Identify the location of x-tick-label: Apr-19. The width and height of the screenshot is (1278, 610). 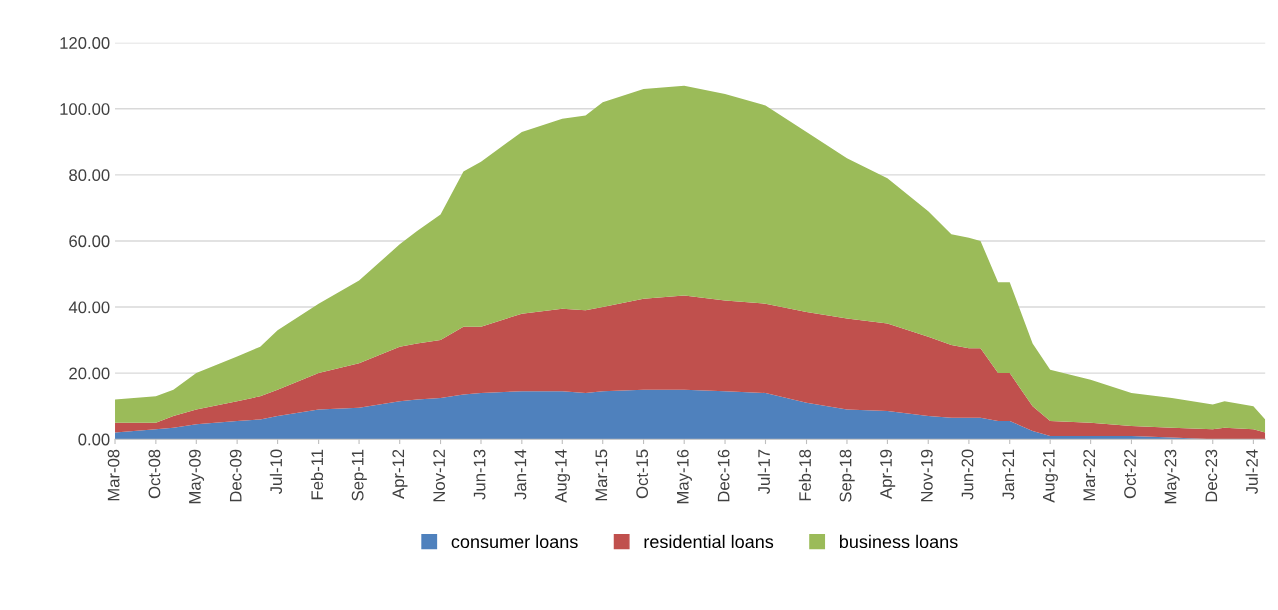
(888, 474).